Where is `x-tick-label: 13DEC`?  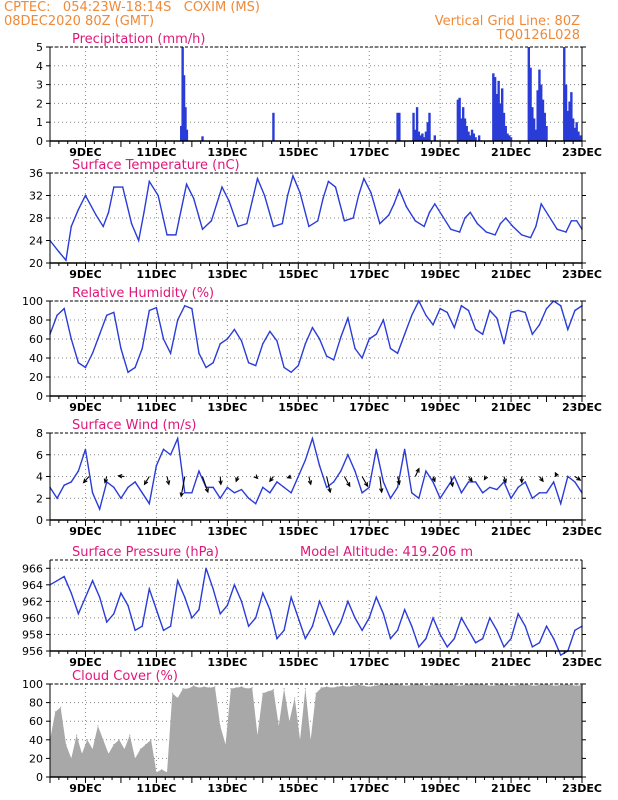
x-tick-label: 13DEC is located at coordinates (227, 788).